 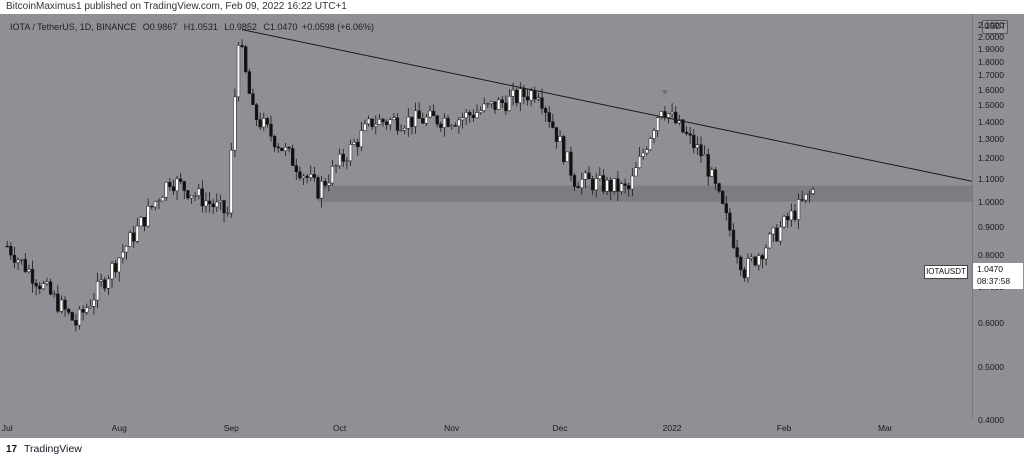 I want to click on symbol-info: IOTA / TetherUS, 1D, BINANCE, so click(x=73, y=27).